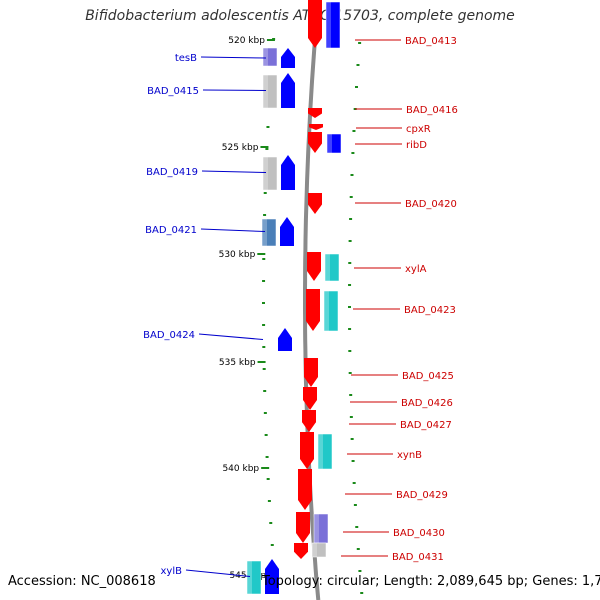 The image size is (600, 600). I want to click on scale-label: 535 kbp, so click(237, 363).